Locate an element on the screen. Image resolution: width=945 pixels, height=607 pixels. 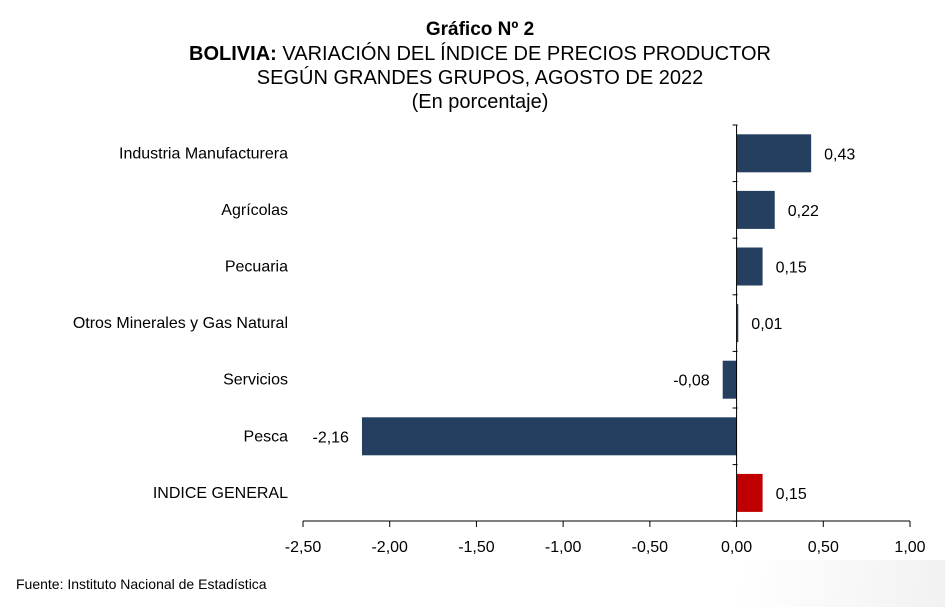
background-decoration is located at coordinates (842, 583).